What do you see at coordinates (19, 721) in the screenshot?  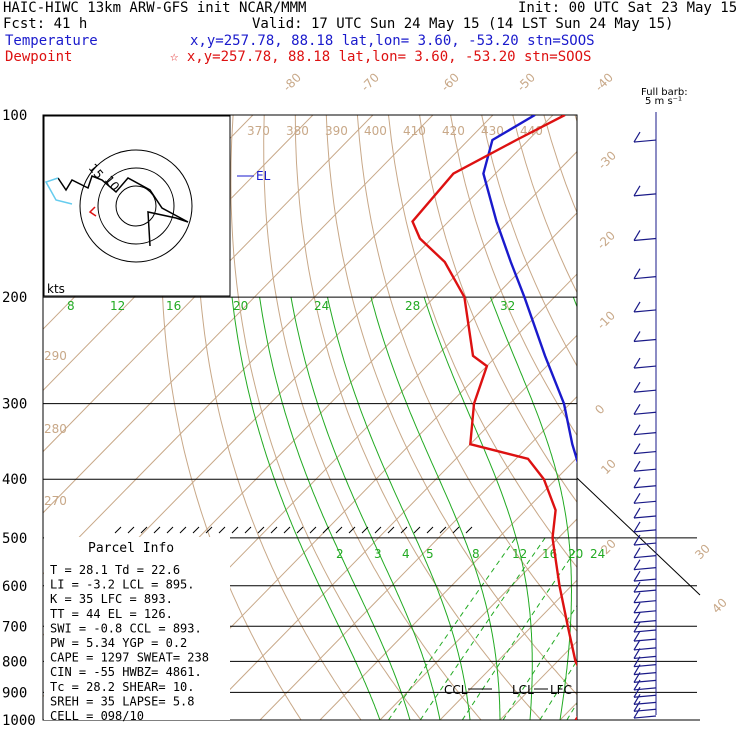 I see `pressure-tick-label: 1000` at bounding box center [19, 721].